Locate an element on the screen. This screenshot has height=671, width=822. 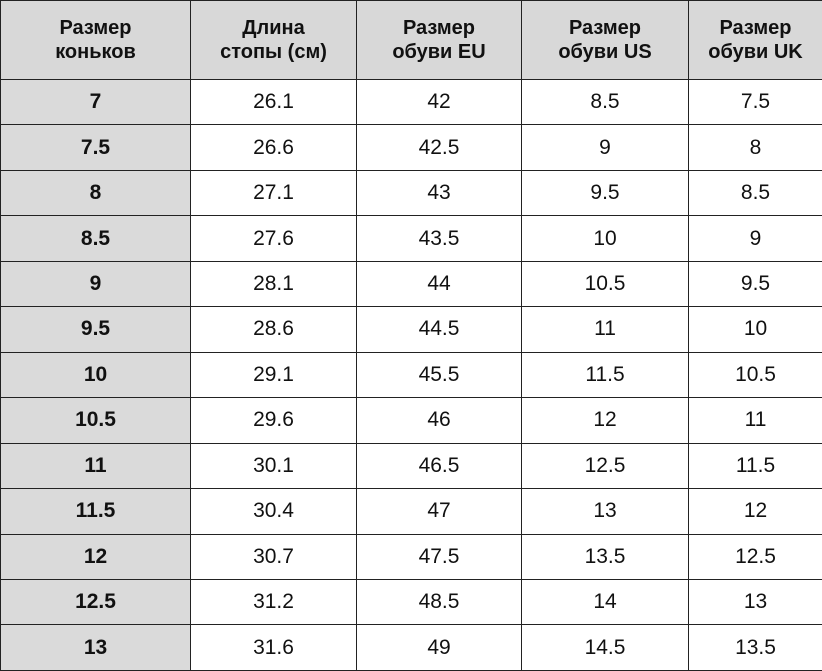
table-row: 8 27.1 43 9.5 8.5 is located at coordinates (411, 193).